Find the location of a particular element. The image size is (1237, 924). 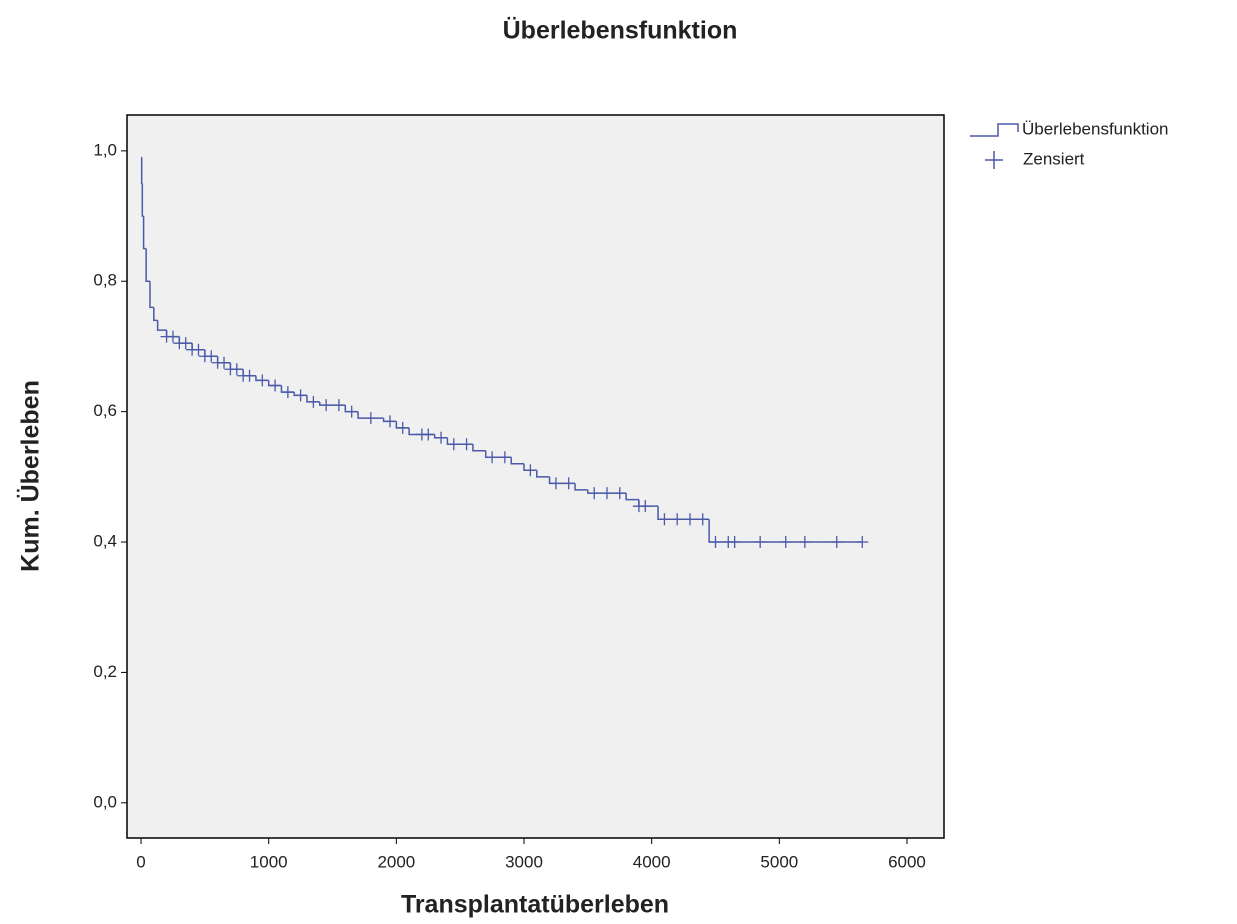

x-tick-label: 4000 is located at coordinates (652, 861).